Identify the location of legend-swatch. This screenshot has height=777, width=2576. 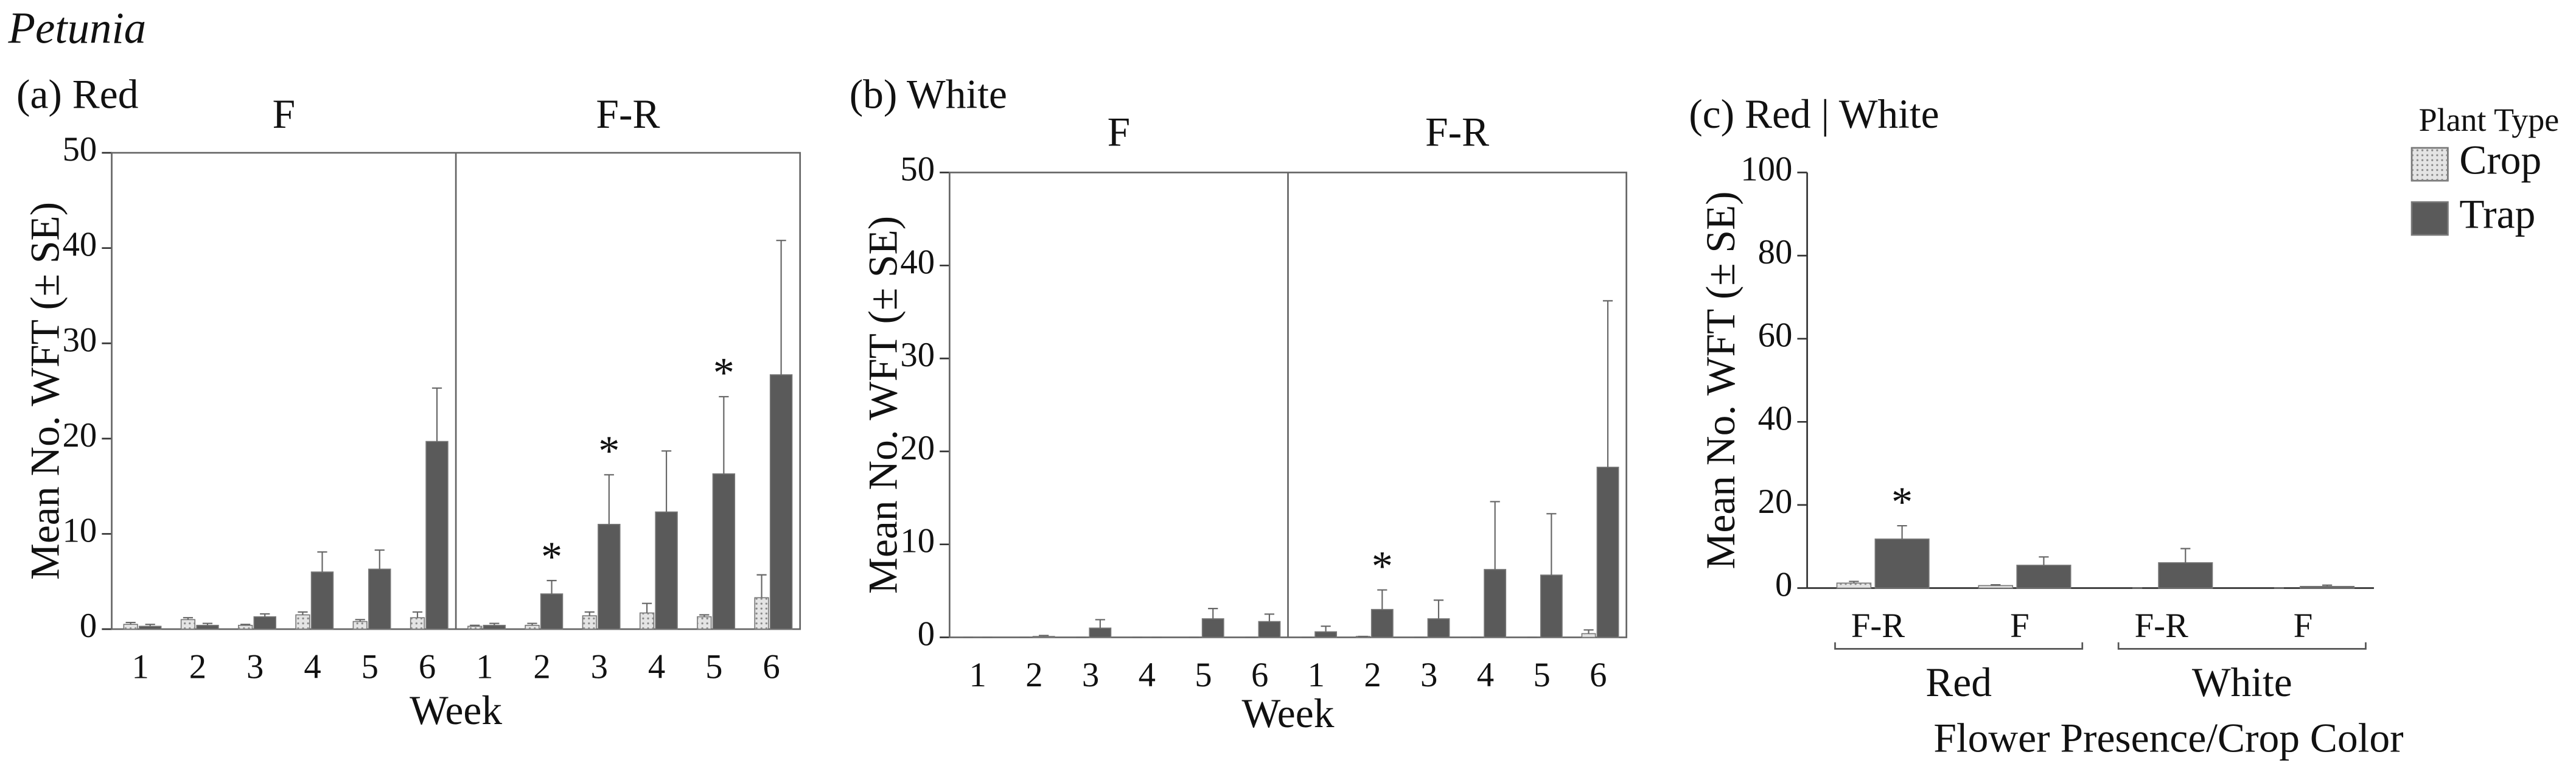
(2429, 218).